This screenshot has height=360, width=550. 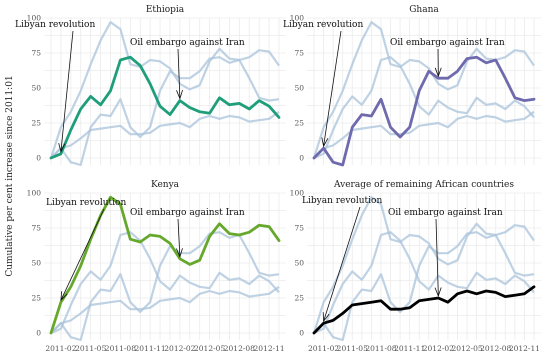 What do you see at coordinates (165, 185) in the screenshot?
I see `panel-title: Kenya` at bounding box center [165, 185].